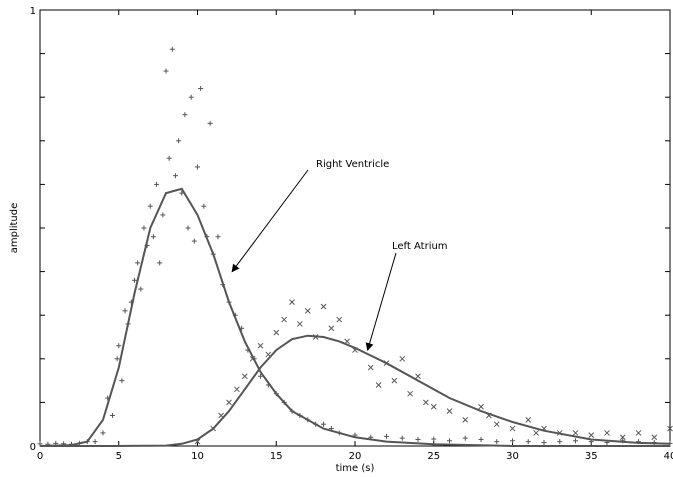  What do you see at coordinates (420, 246) in the screenshot?
I see `annotation-label: Left Atrium` at bounding box center [420, 246].